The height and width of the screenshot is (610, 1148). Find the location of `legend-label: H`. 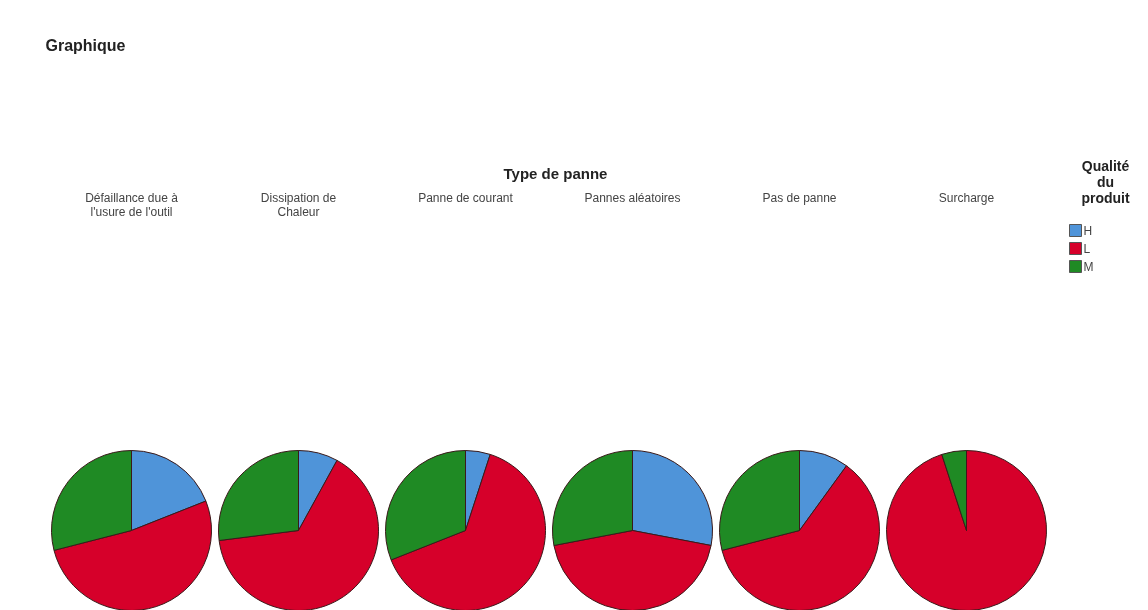

legend-label: H is located at coordinates (1088, 230).